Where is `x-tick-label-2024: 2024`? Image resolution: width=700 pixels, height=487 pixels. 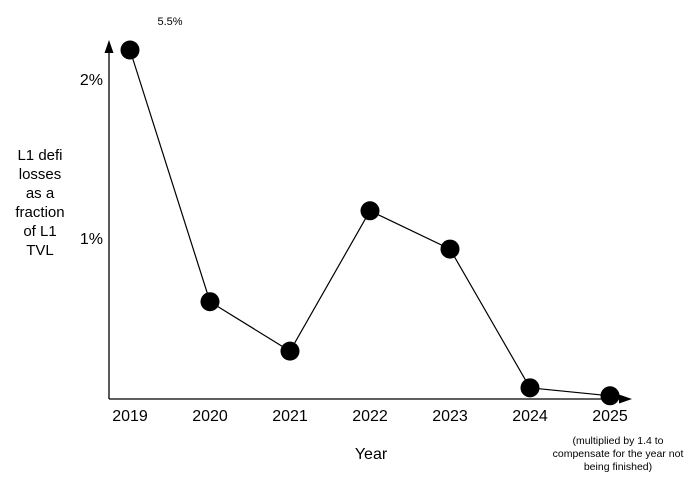
x-tick-label-2024: 2024 is located at coordinates (530, 416).